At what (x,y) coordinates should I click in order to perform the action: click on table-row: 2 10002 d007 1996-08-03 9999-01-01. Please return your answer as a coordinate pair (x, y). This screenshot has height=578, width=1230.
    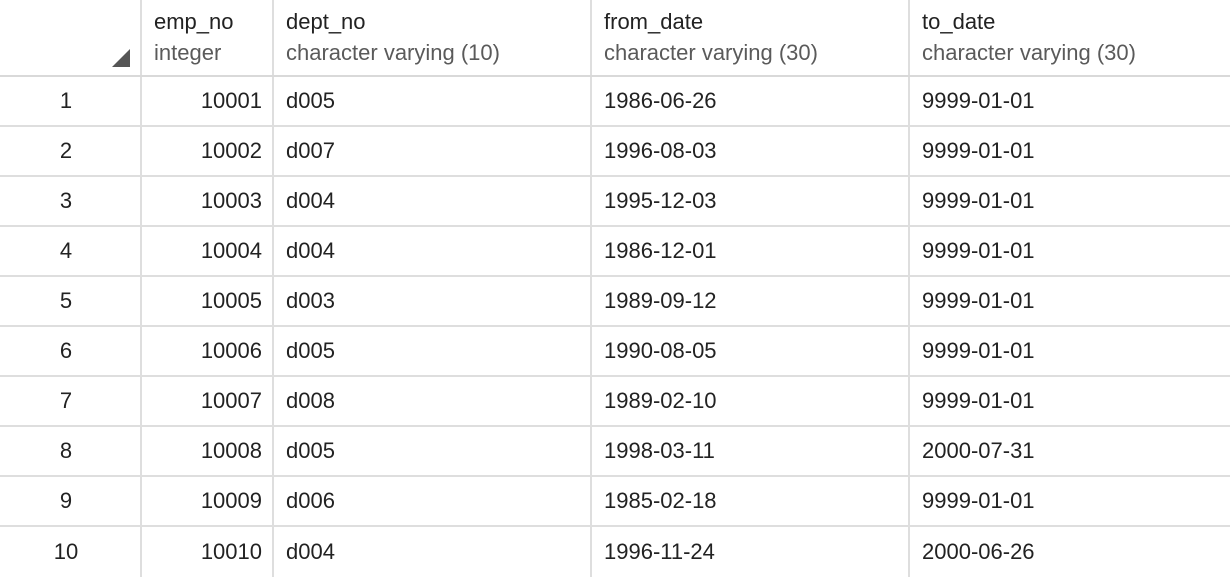
    Looking at the image, I should click on (615, 152).